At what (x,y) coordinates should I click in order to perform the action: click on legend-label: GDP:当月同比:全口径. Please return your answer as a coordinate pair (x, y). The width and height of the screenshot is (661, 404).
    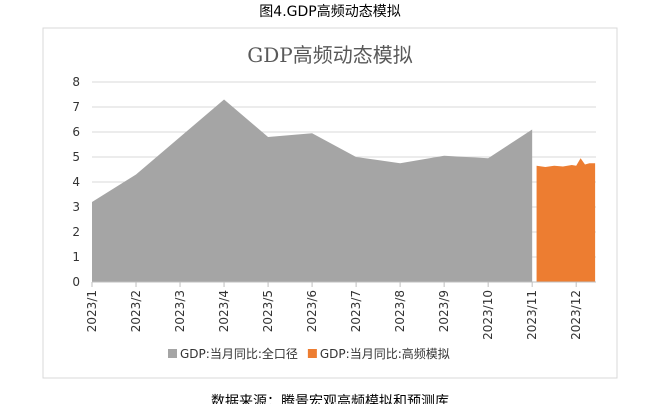
    Looking at the image, I should click on (239, 353).